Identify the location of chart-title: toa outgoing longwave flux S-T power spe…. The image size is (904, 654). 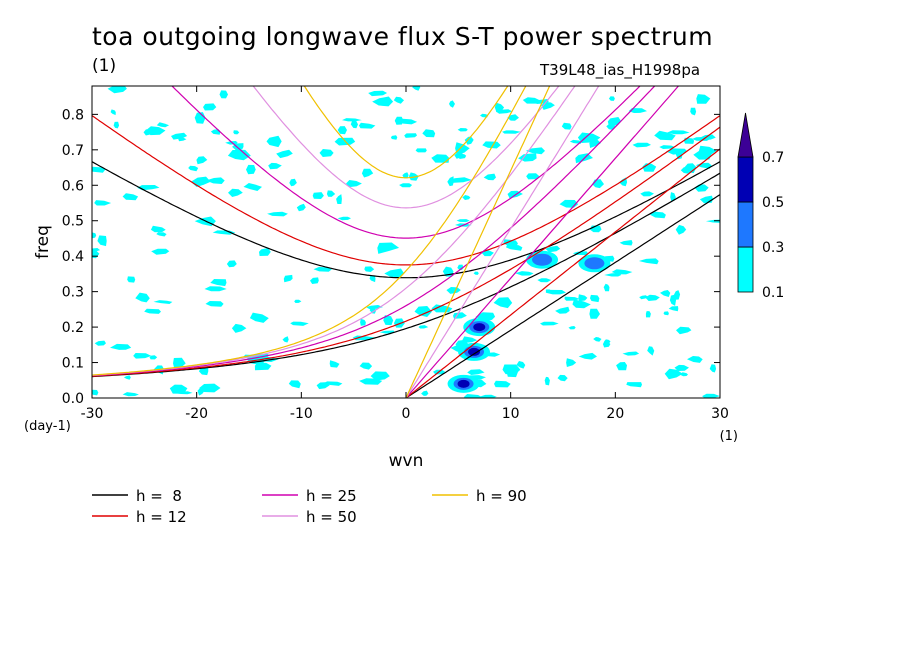
(403, 36).